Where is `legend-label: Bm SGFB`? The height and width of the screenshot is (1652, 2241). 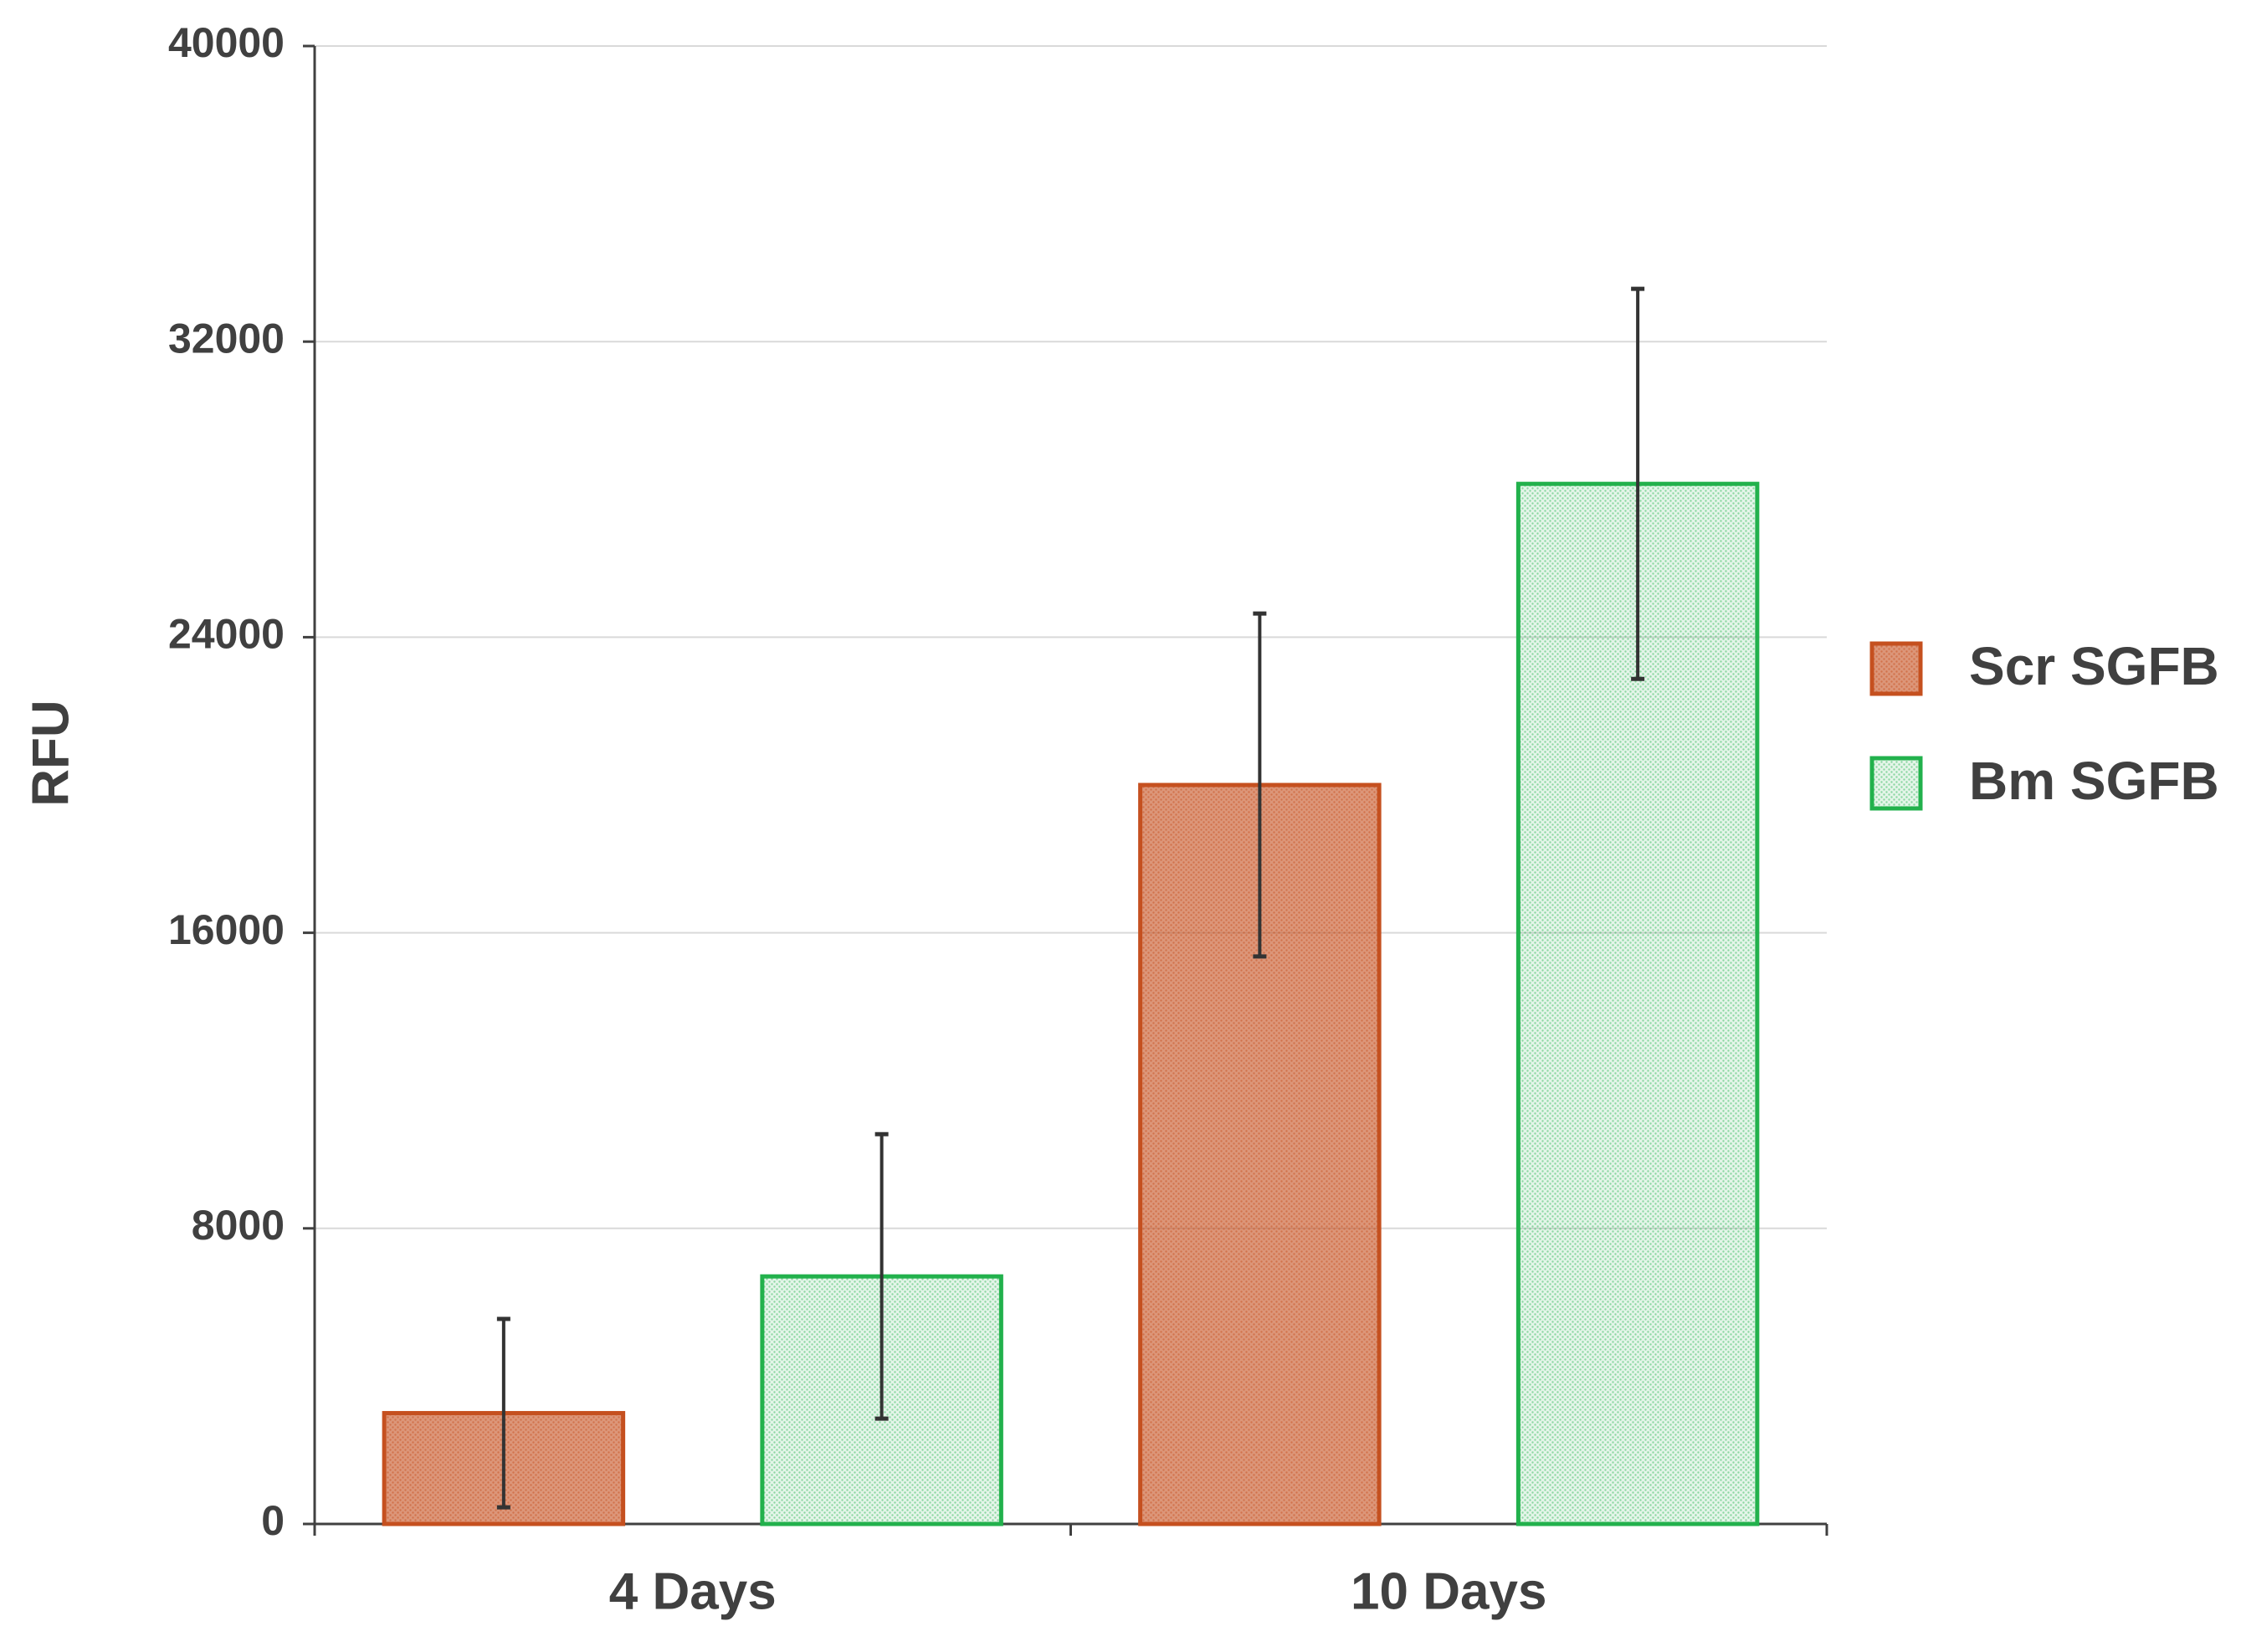 legend-label: Bm SGFB is located at coordinates (2094, 781).